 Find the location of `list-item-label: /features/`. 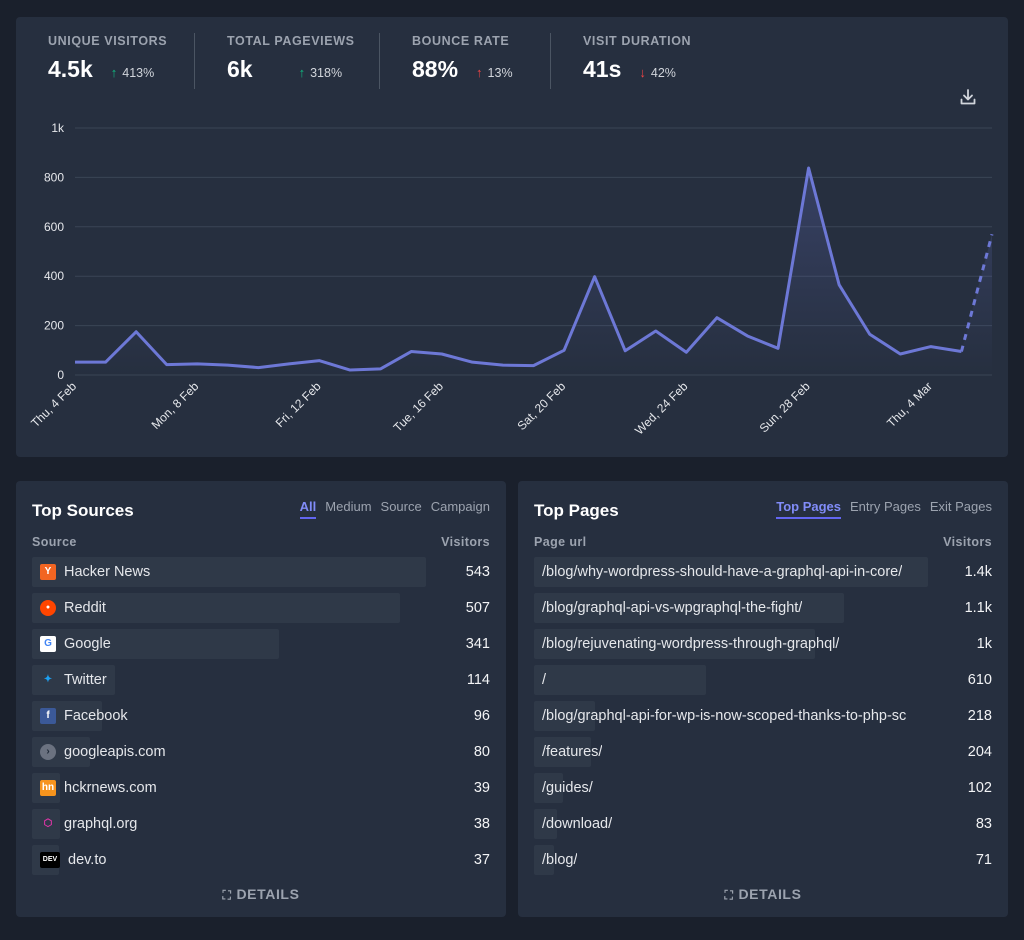

list-item-label: /features/ is located at coordinates (572, 752).